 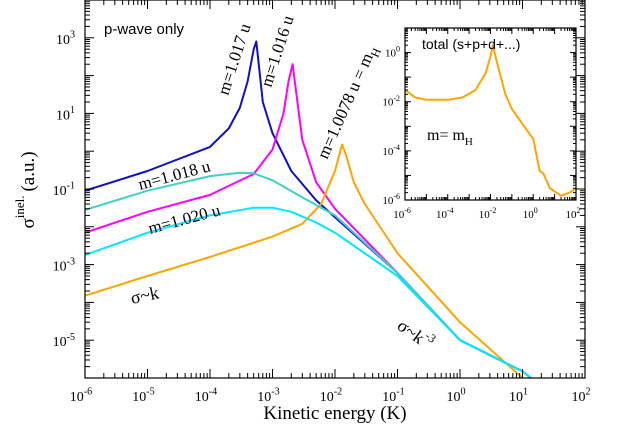 I want to click on y-tick-label: 10⁻⁶, so click(x=391, y=199).